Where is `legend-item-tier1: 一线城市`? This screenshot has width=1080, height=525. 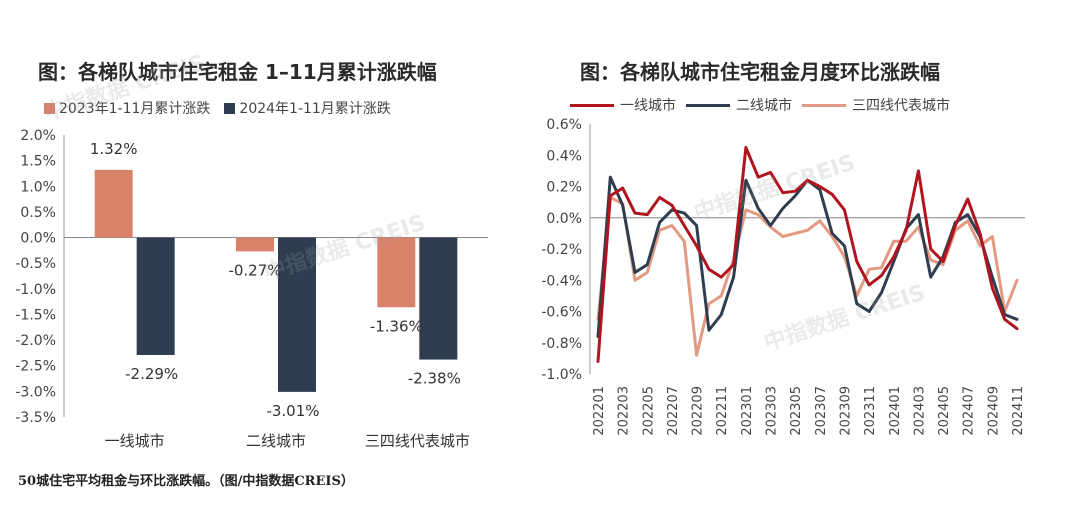 legend-item-tier1: 一线城市 is located at coordinates (623, 105).